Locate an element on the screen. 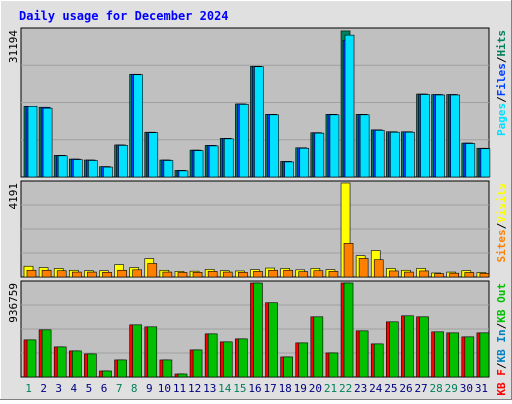 The image size is (512, 404). x-tick-label-day-22: 22 is located at coordinates (345, 388).